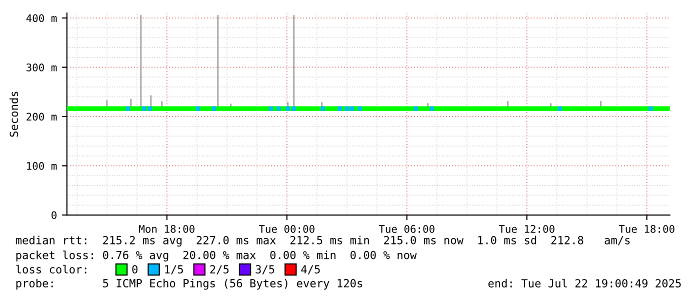 Image resolution: width=697 pixels, height=297 pixels. Describe the element at coordinates (42, 166) in the screenshot. I see `y-tick-label: 100 m` at that location.